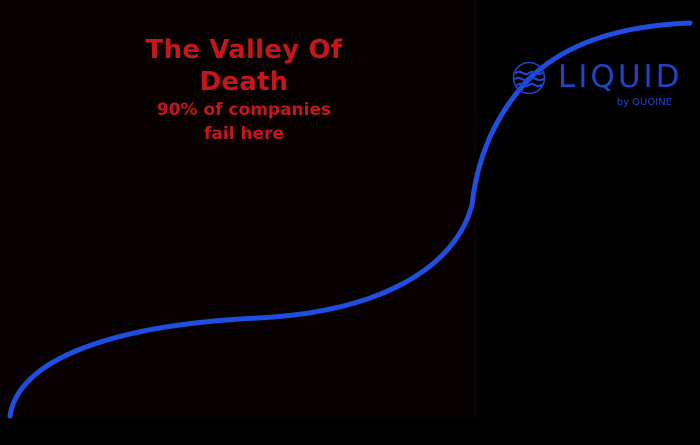  I want to click on headline-subtitle-line-2: fail here, so click(244, 134).